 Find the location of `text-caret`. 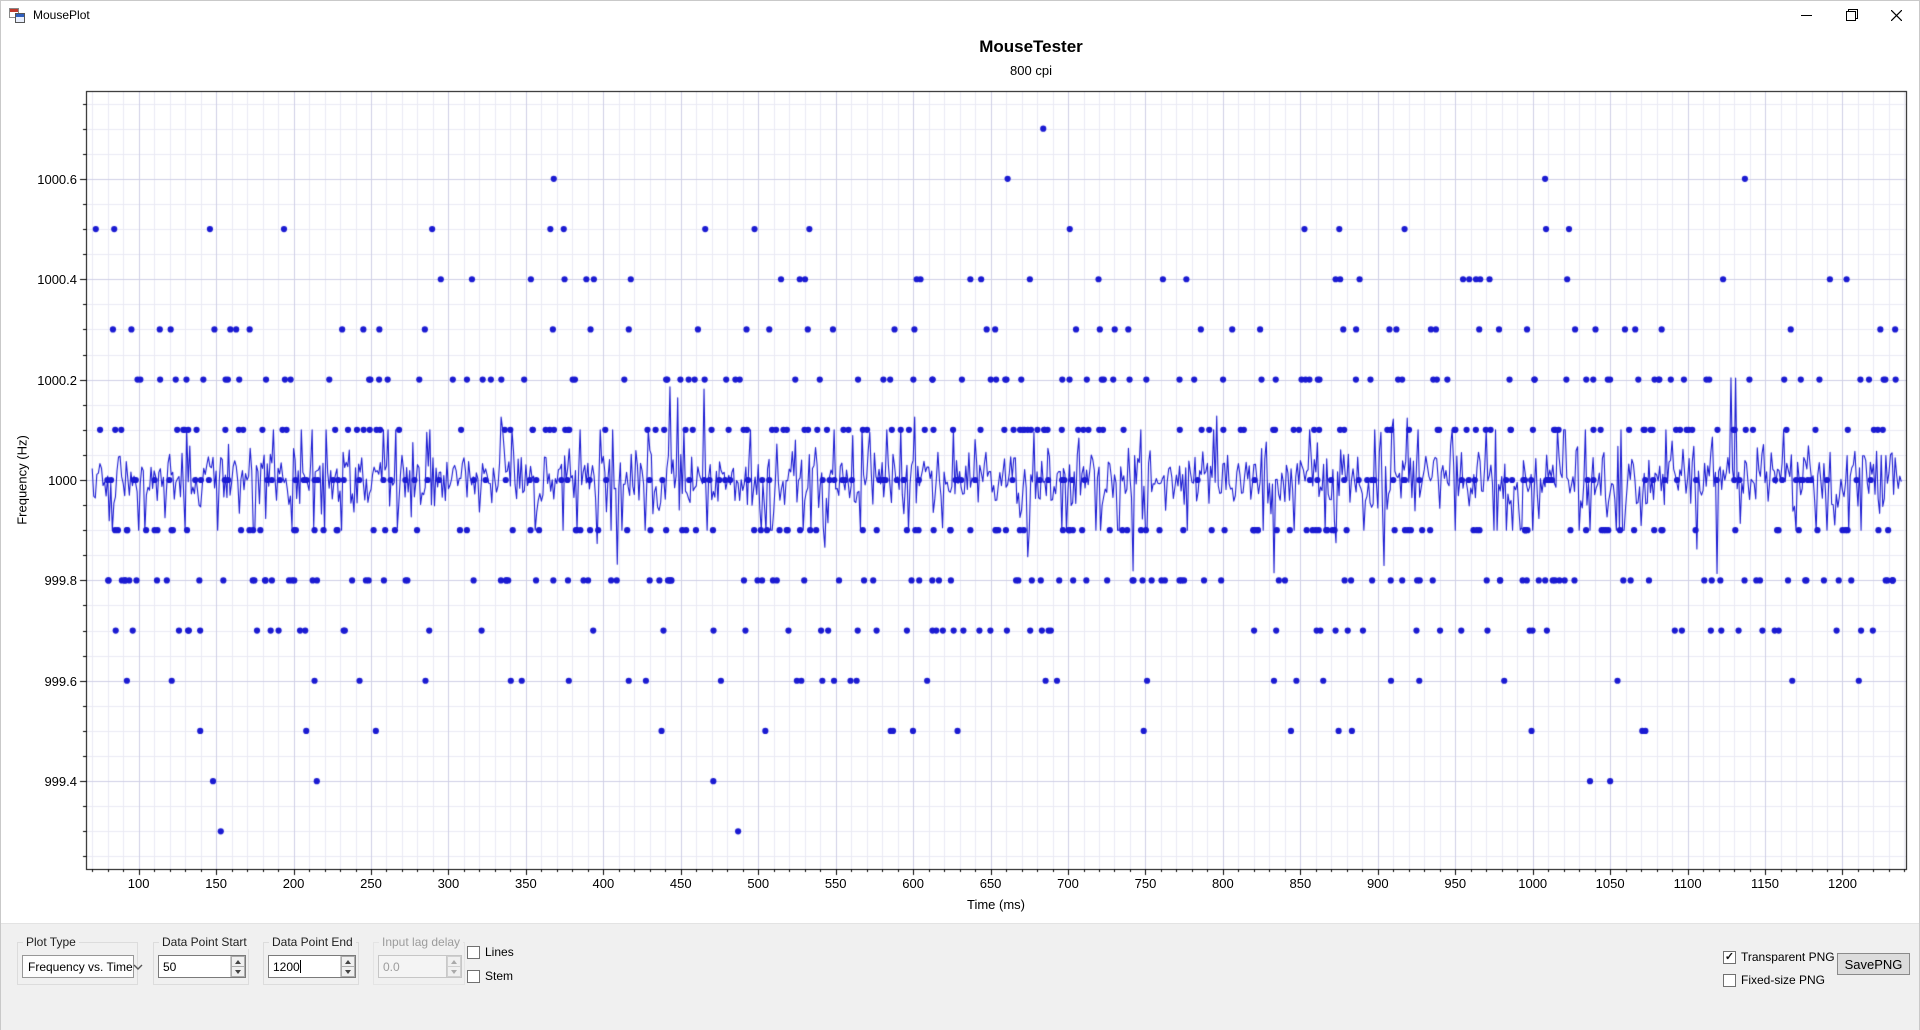

text-caret is located at coordinates (300, 966).